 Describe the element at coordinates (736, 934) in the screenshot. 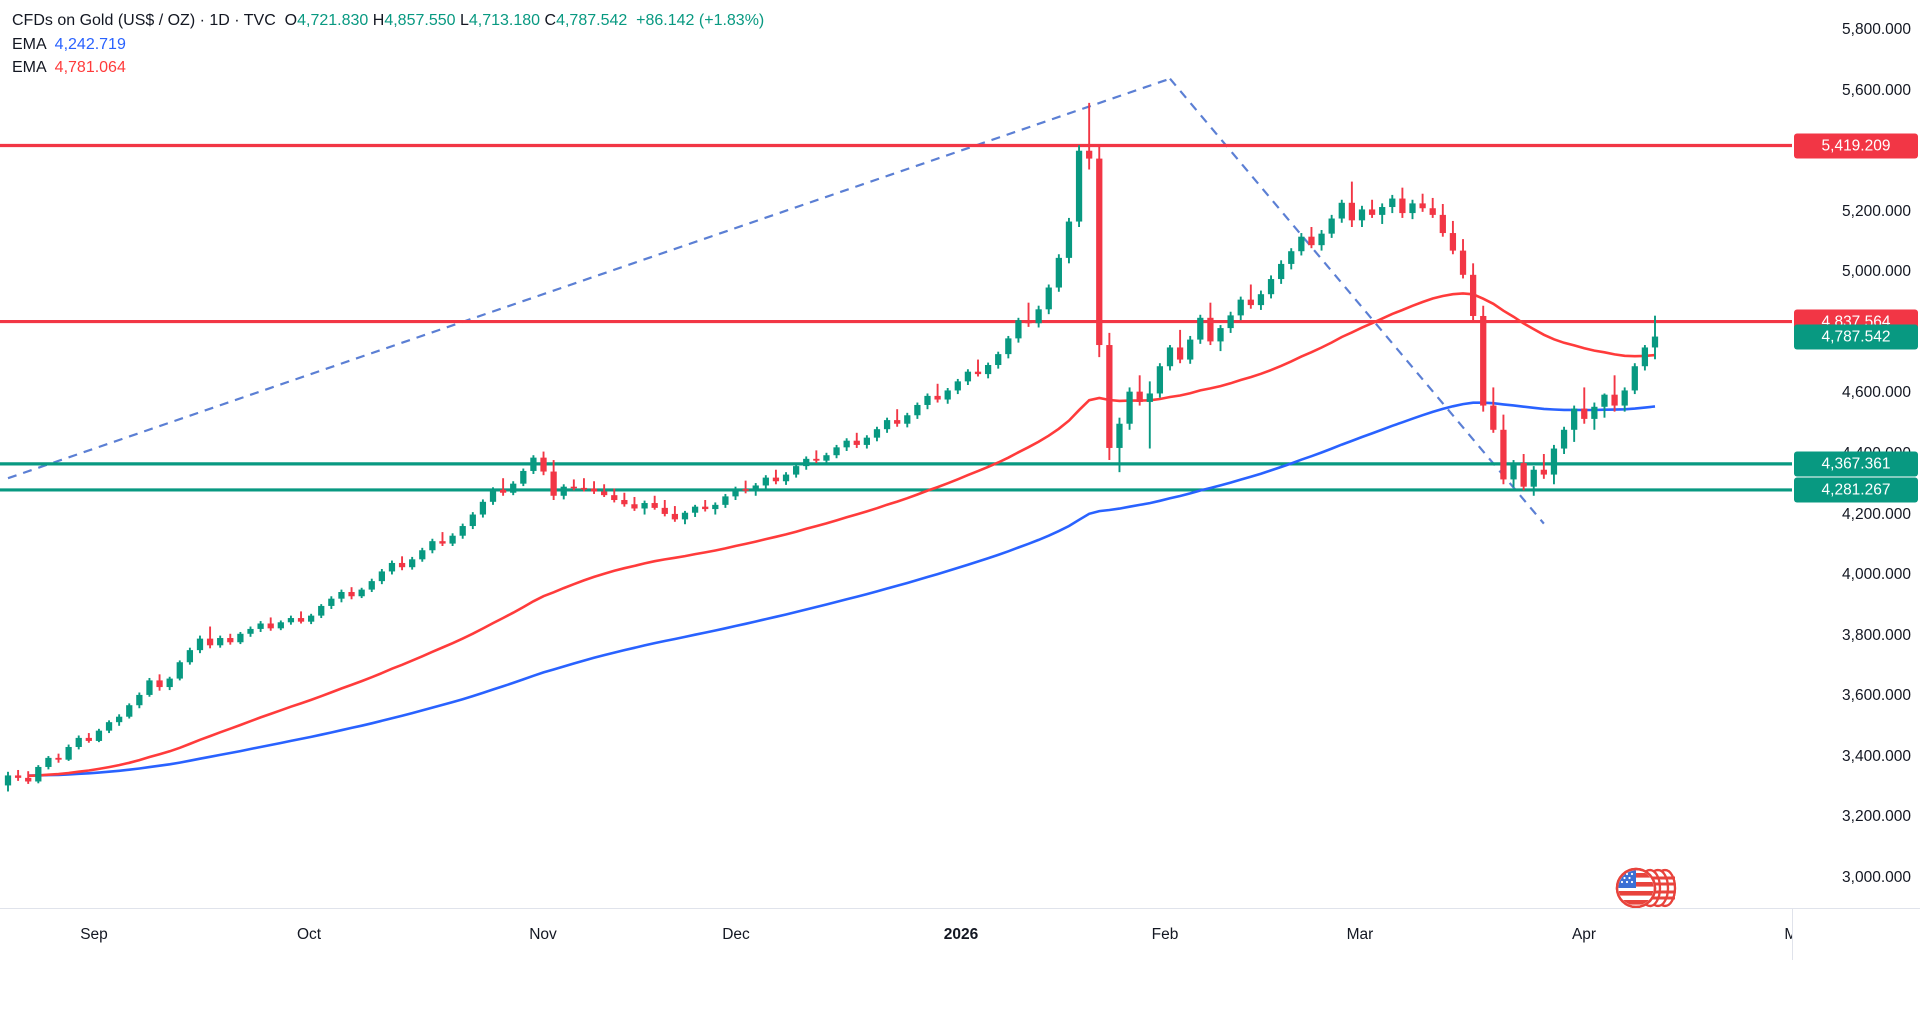

I see `time-tick: Dec` at that location.